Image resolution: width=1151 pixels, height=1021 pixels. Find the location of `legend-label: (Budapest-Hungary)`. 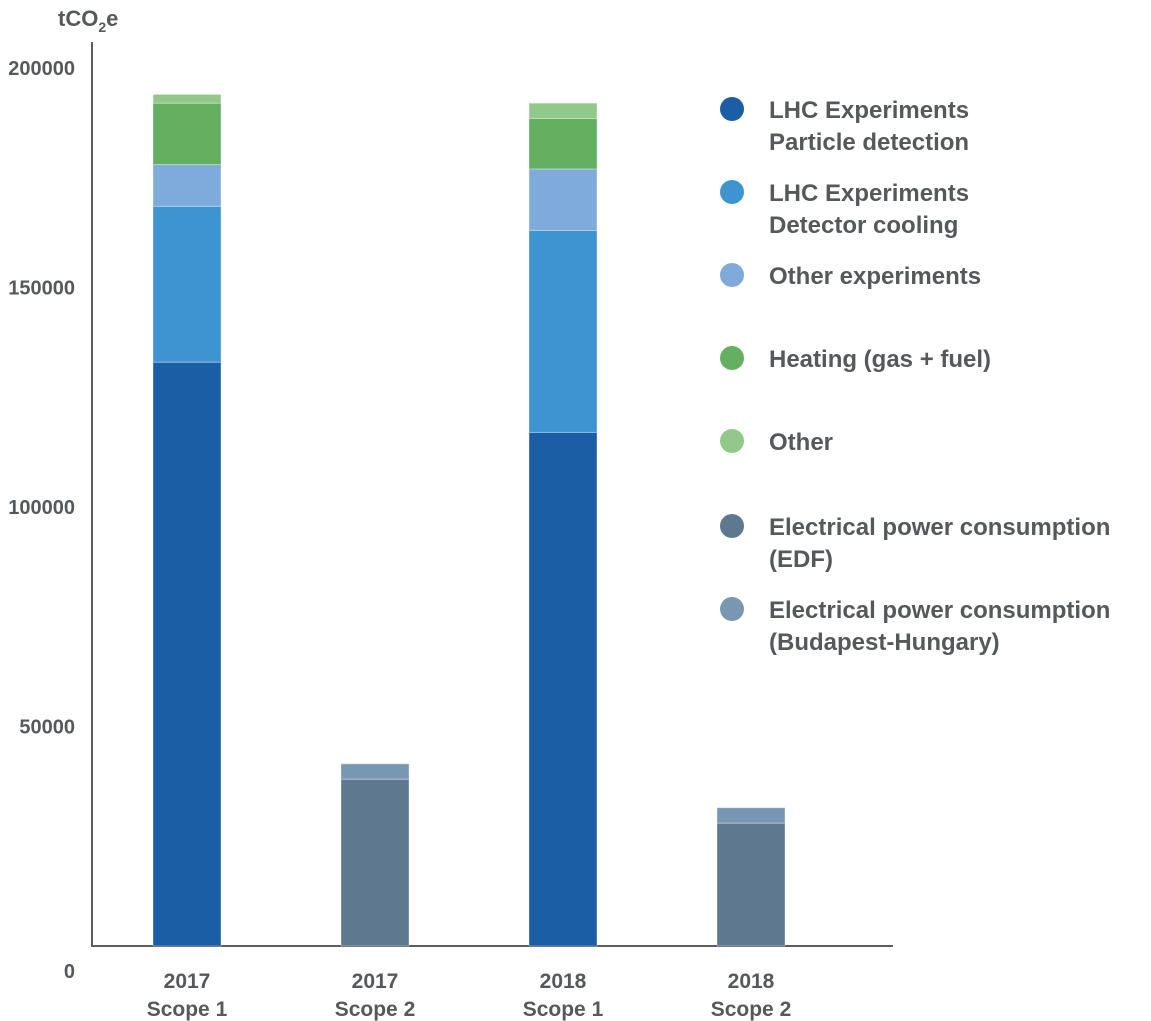

legend-label: (Budapest-Hungary) is located at coordinates (884, 642).